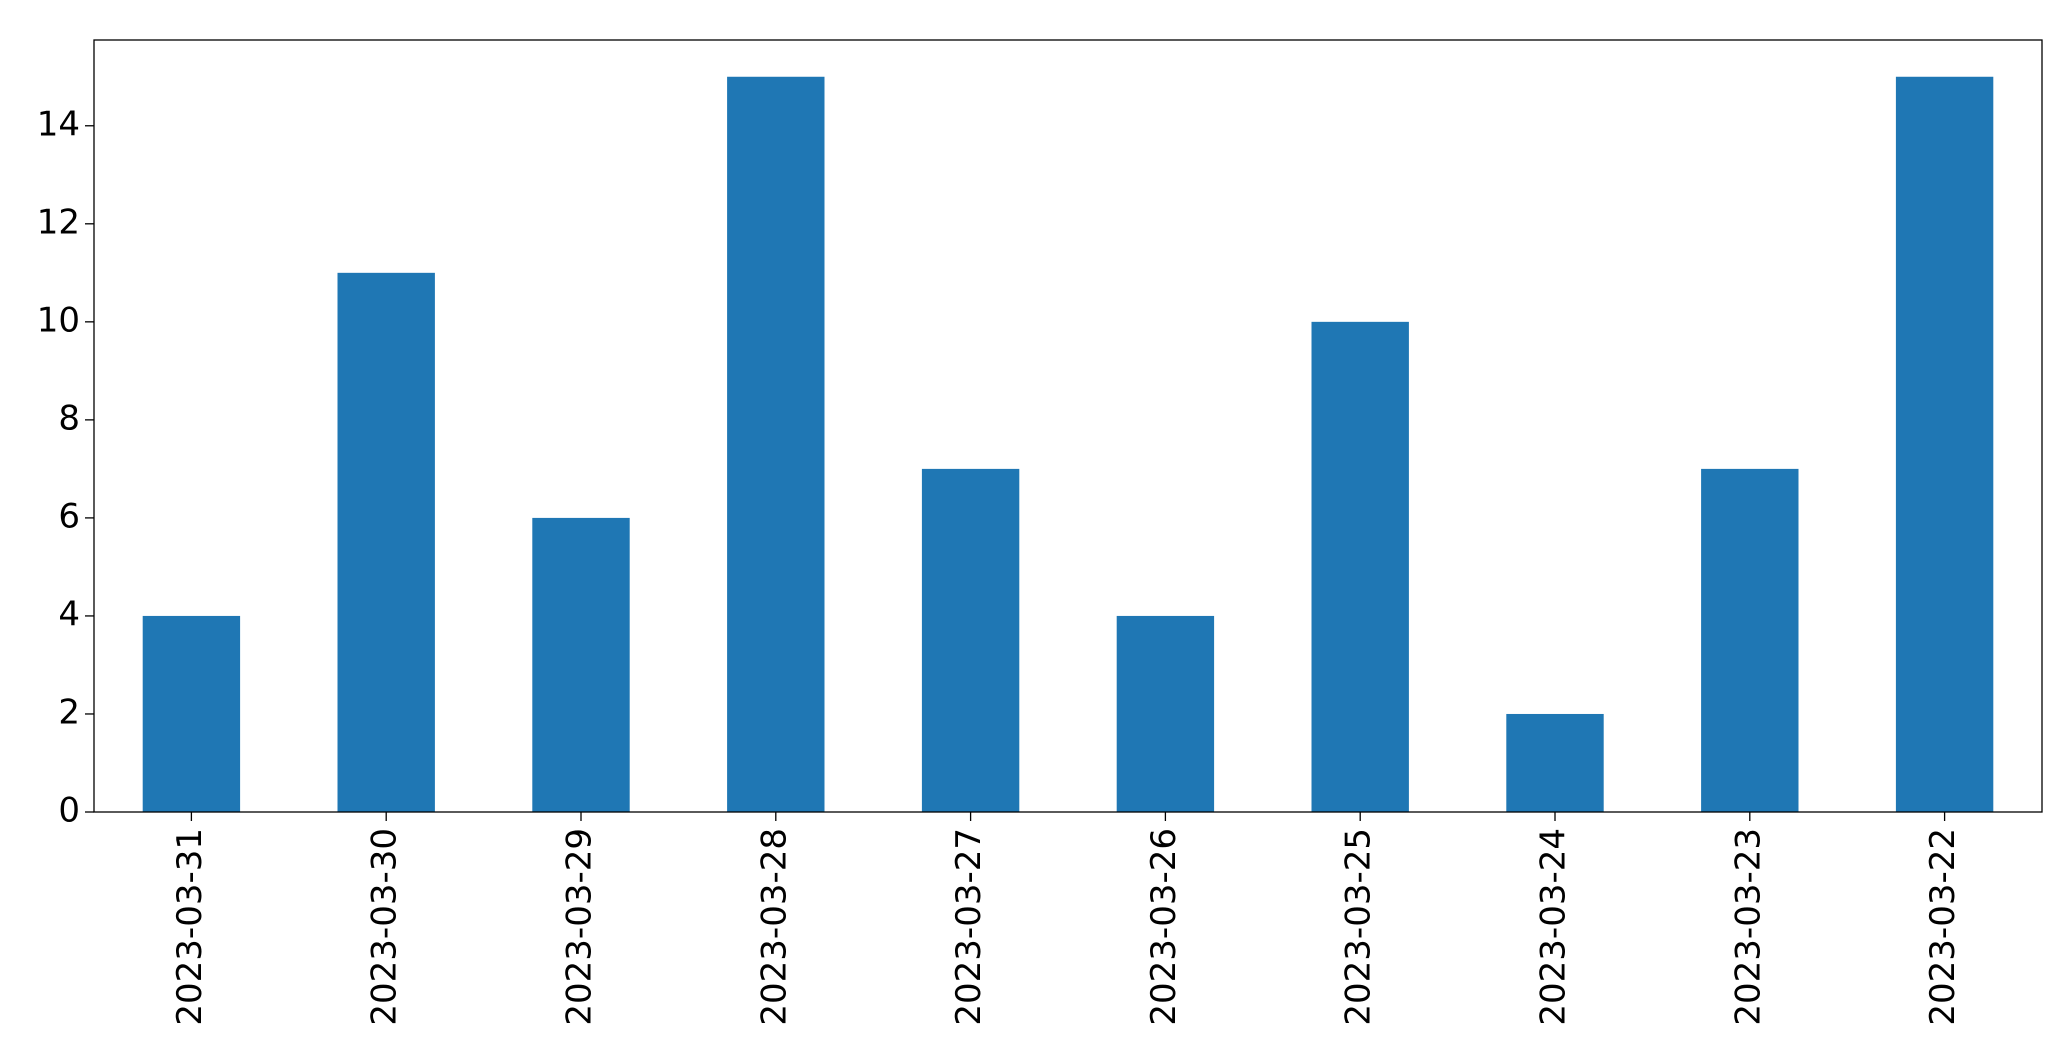 Image resolution: width=2071 pixels, height=1061 pixels. What do you see at coordinates (774, 927) in the screenshot?
I see `x-tick-label: 2023-03-28` at bounding box center [774, 927].